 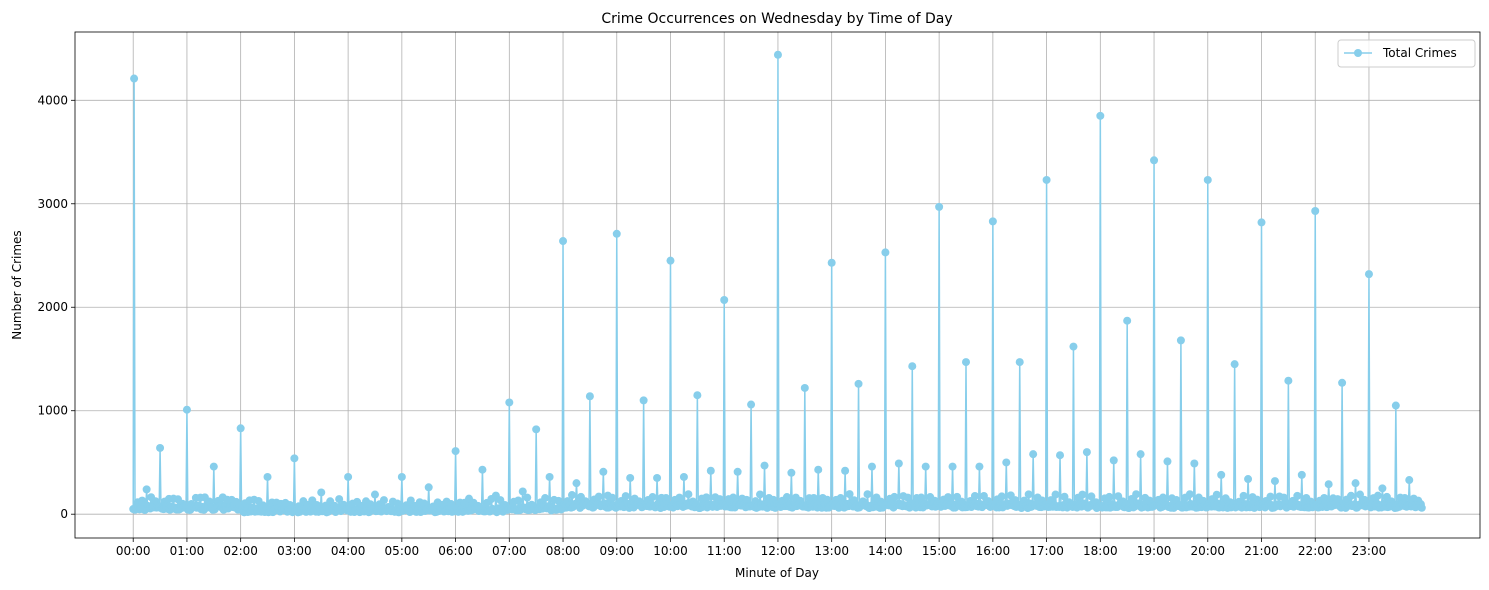 I want to click on x-tick-label: 00:00, so click(x=133, y=551).